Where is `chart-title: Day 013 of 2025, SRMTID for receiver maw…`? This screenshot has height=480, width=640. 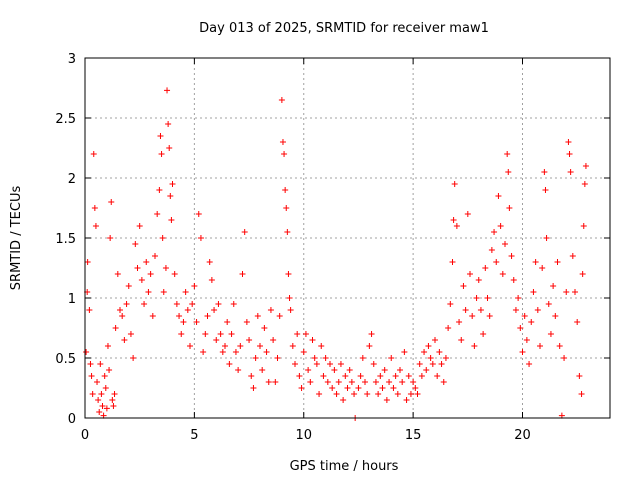
chart-title: Day 013 of 2025, SRMTID for receiver maw… is located at coordinates (344, 28).